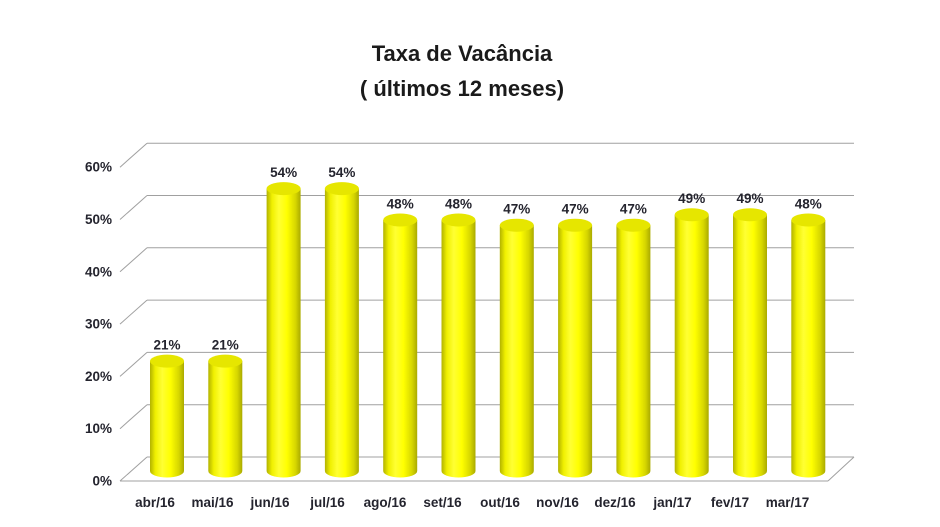  Describe the element at coordinates (98, 428) in the screenshot. I see `y-axis-label: 10%` at that location.